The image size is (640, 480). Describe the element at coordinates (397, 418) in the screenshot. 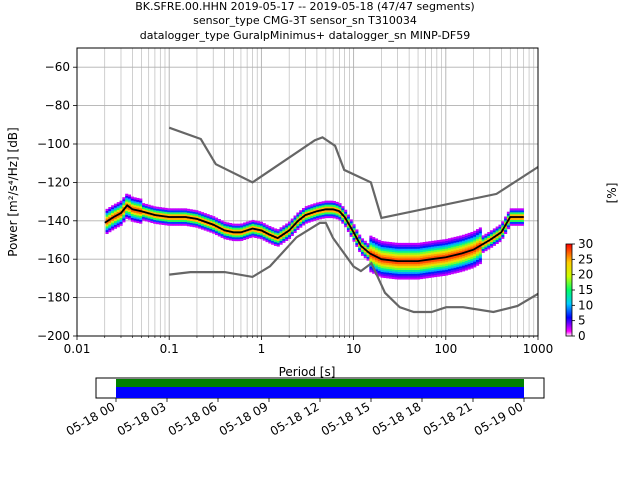

I see `time-tick-label: 05-18 18` at that location.